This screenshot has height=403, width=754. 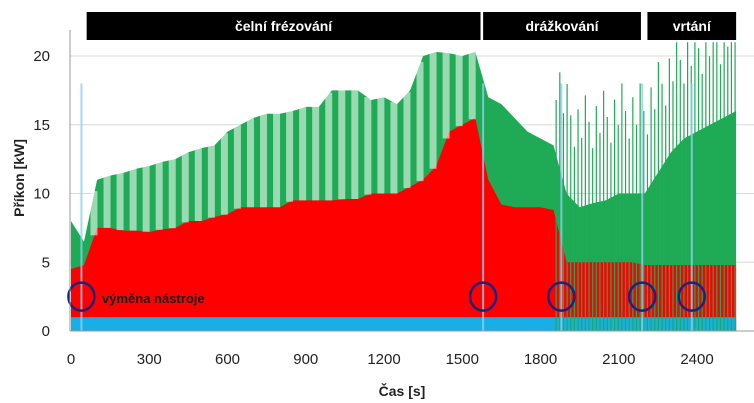 I want to click on phase-bars: čelní frézování drážkování vrtání, so click(x=411, y=26).